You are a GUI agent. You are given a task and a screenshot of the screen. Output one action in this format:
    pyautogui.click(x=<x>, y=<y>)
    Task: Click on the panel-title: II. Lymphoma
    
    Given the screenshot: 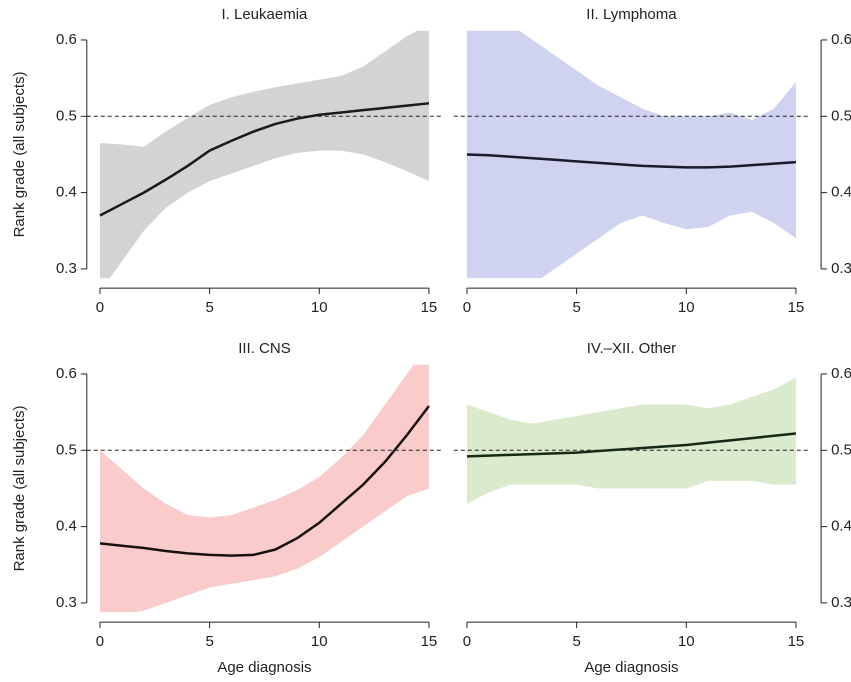 What is the action you would take?
    pyautogui.click(x=631, y=14)
    